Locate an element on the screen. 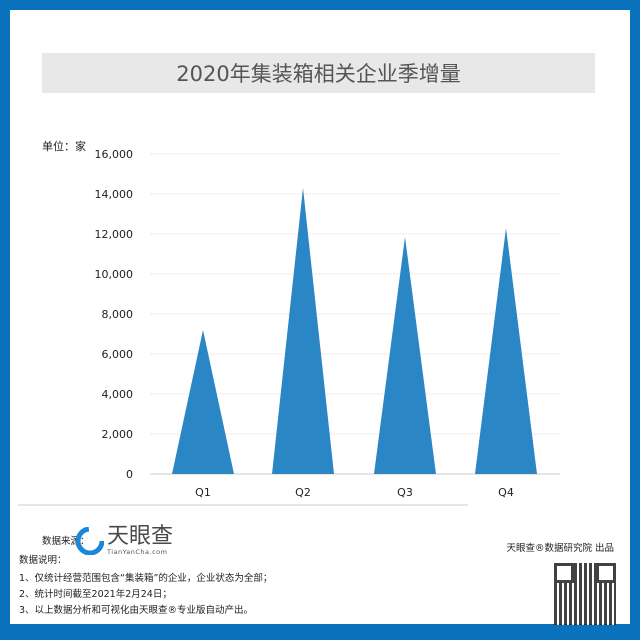 Image resolution: width=640 pixels, height=640 pixels. bar-q2 is located at coordinates (303, 331).